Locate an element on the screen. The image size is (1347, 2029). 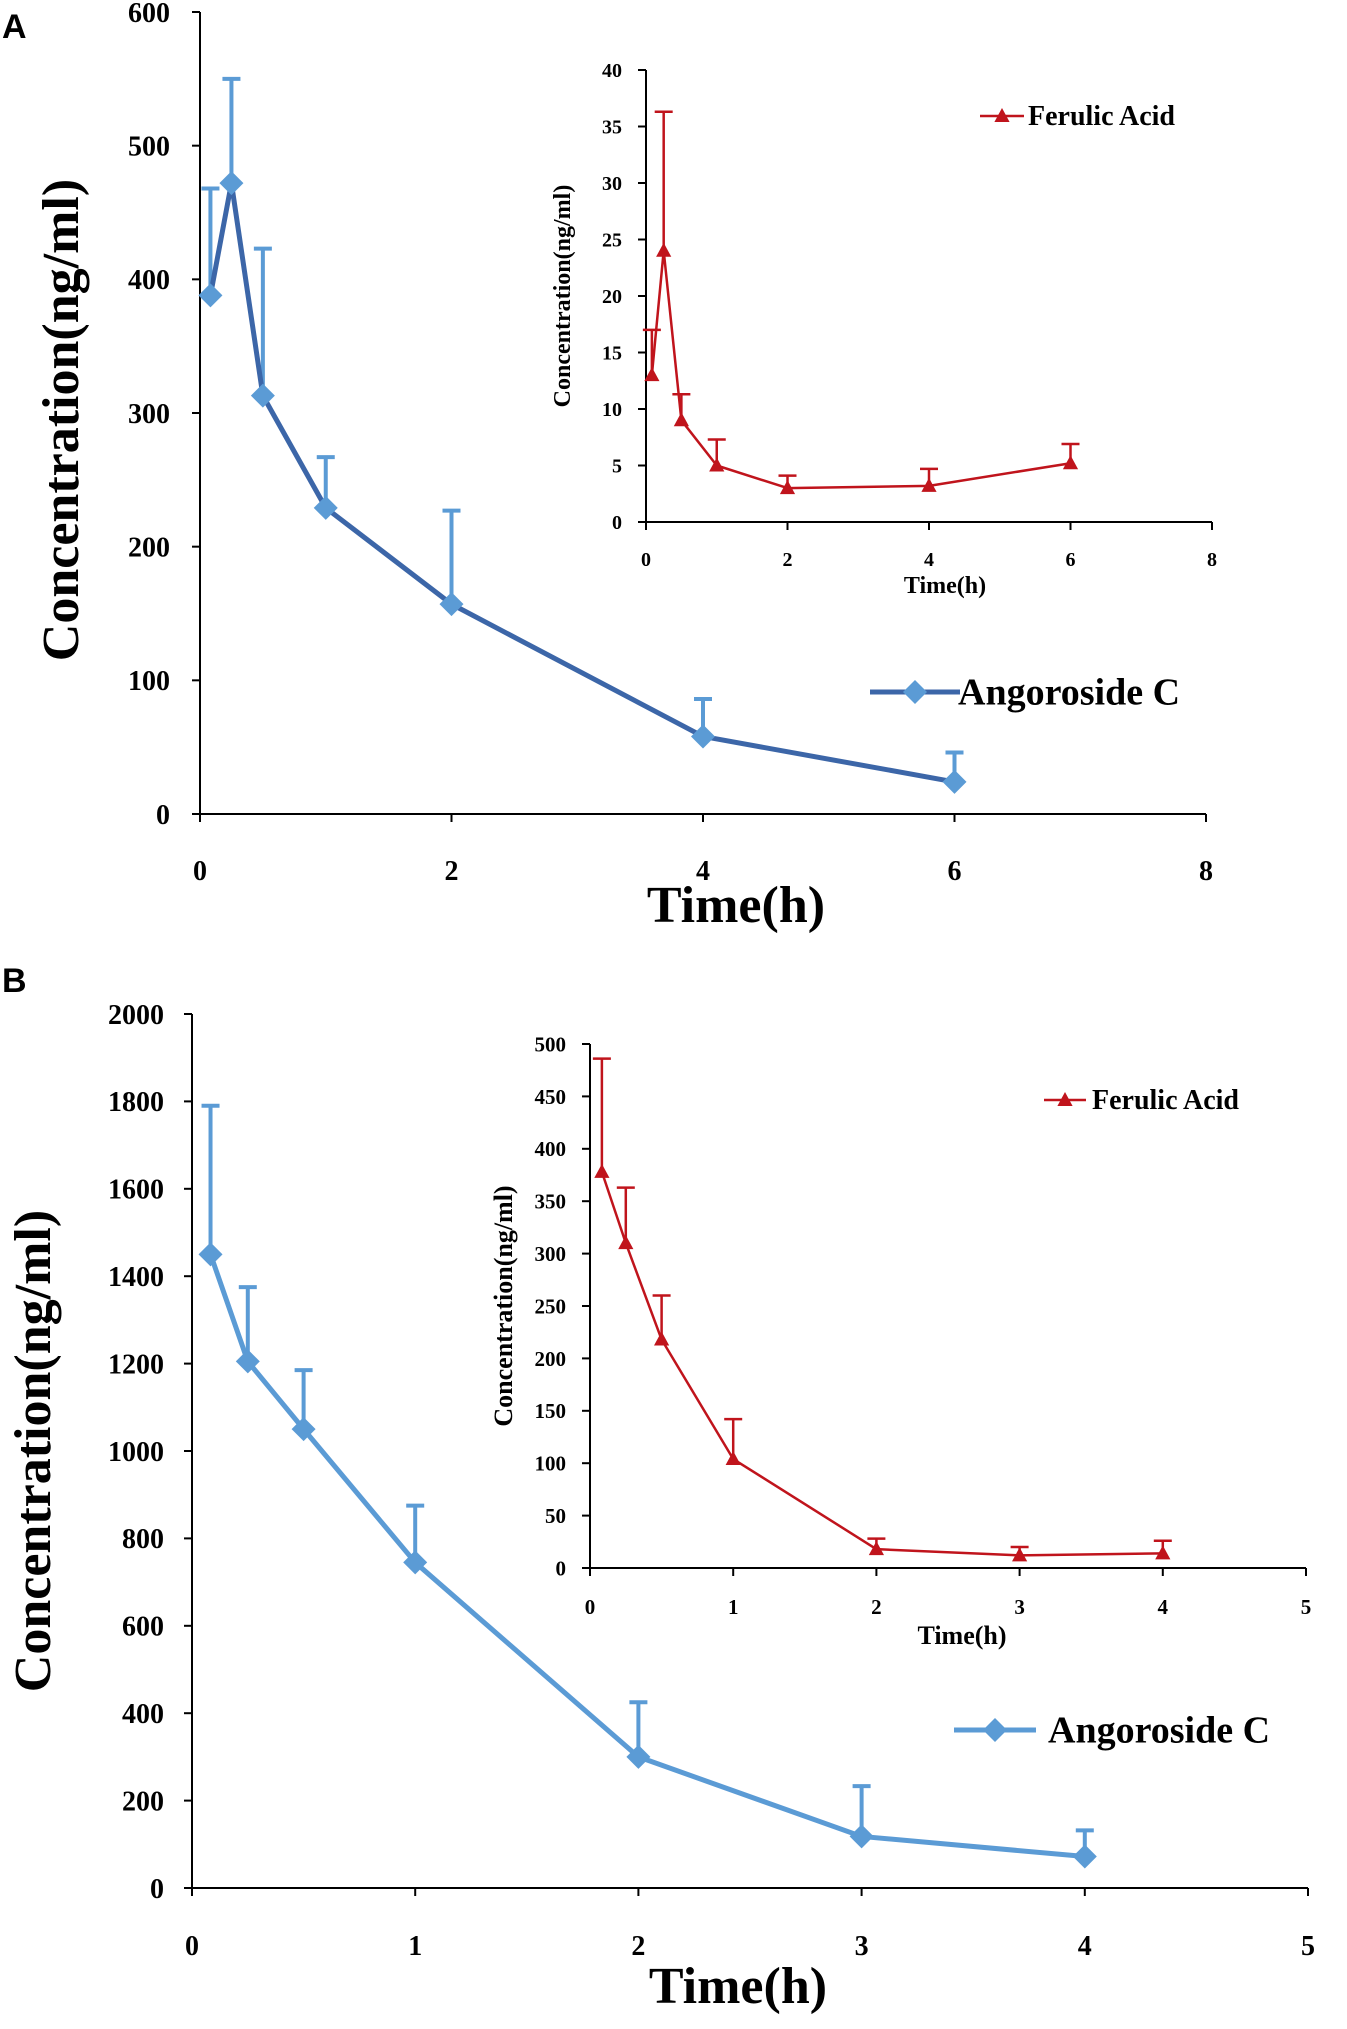
y-tick-label: 800 is located at coordinates (143, 1539).